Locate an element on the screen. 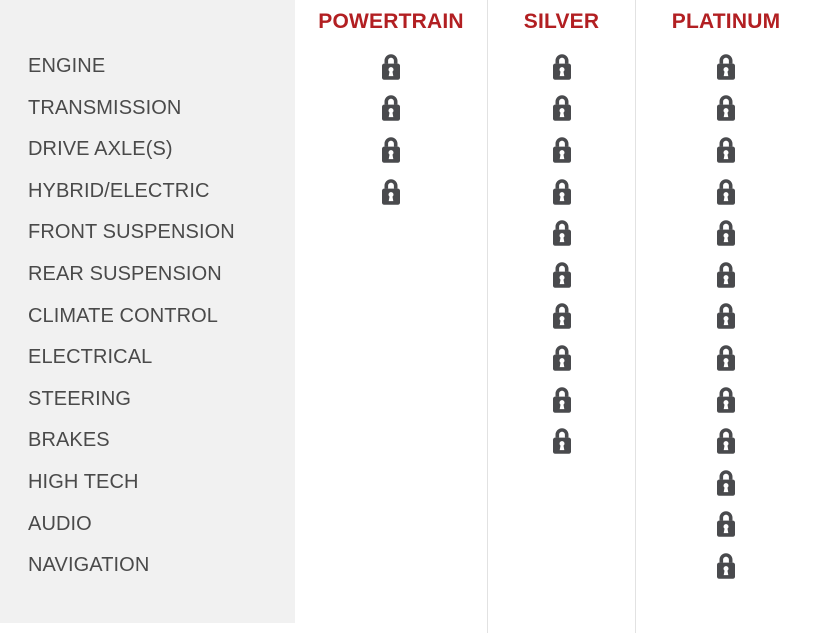  table-row: REAR SUSPENSION is located at coordinates (408, 275).